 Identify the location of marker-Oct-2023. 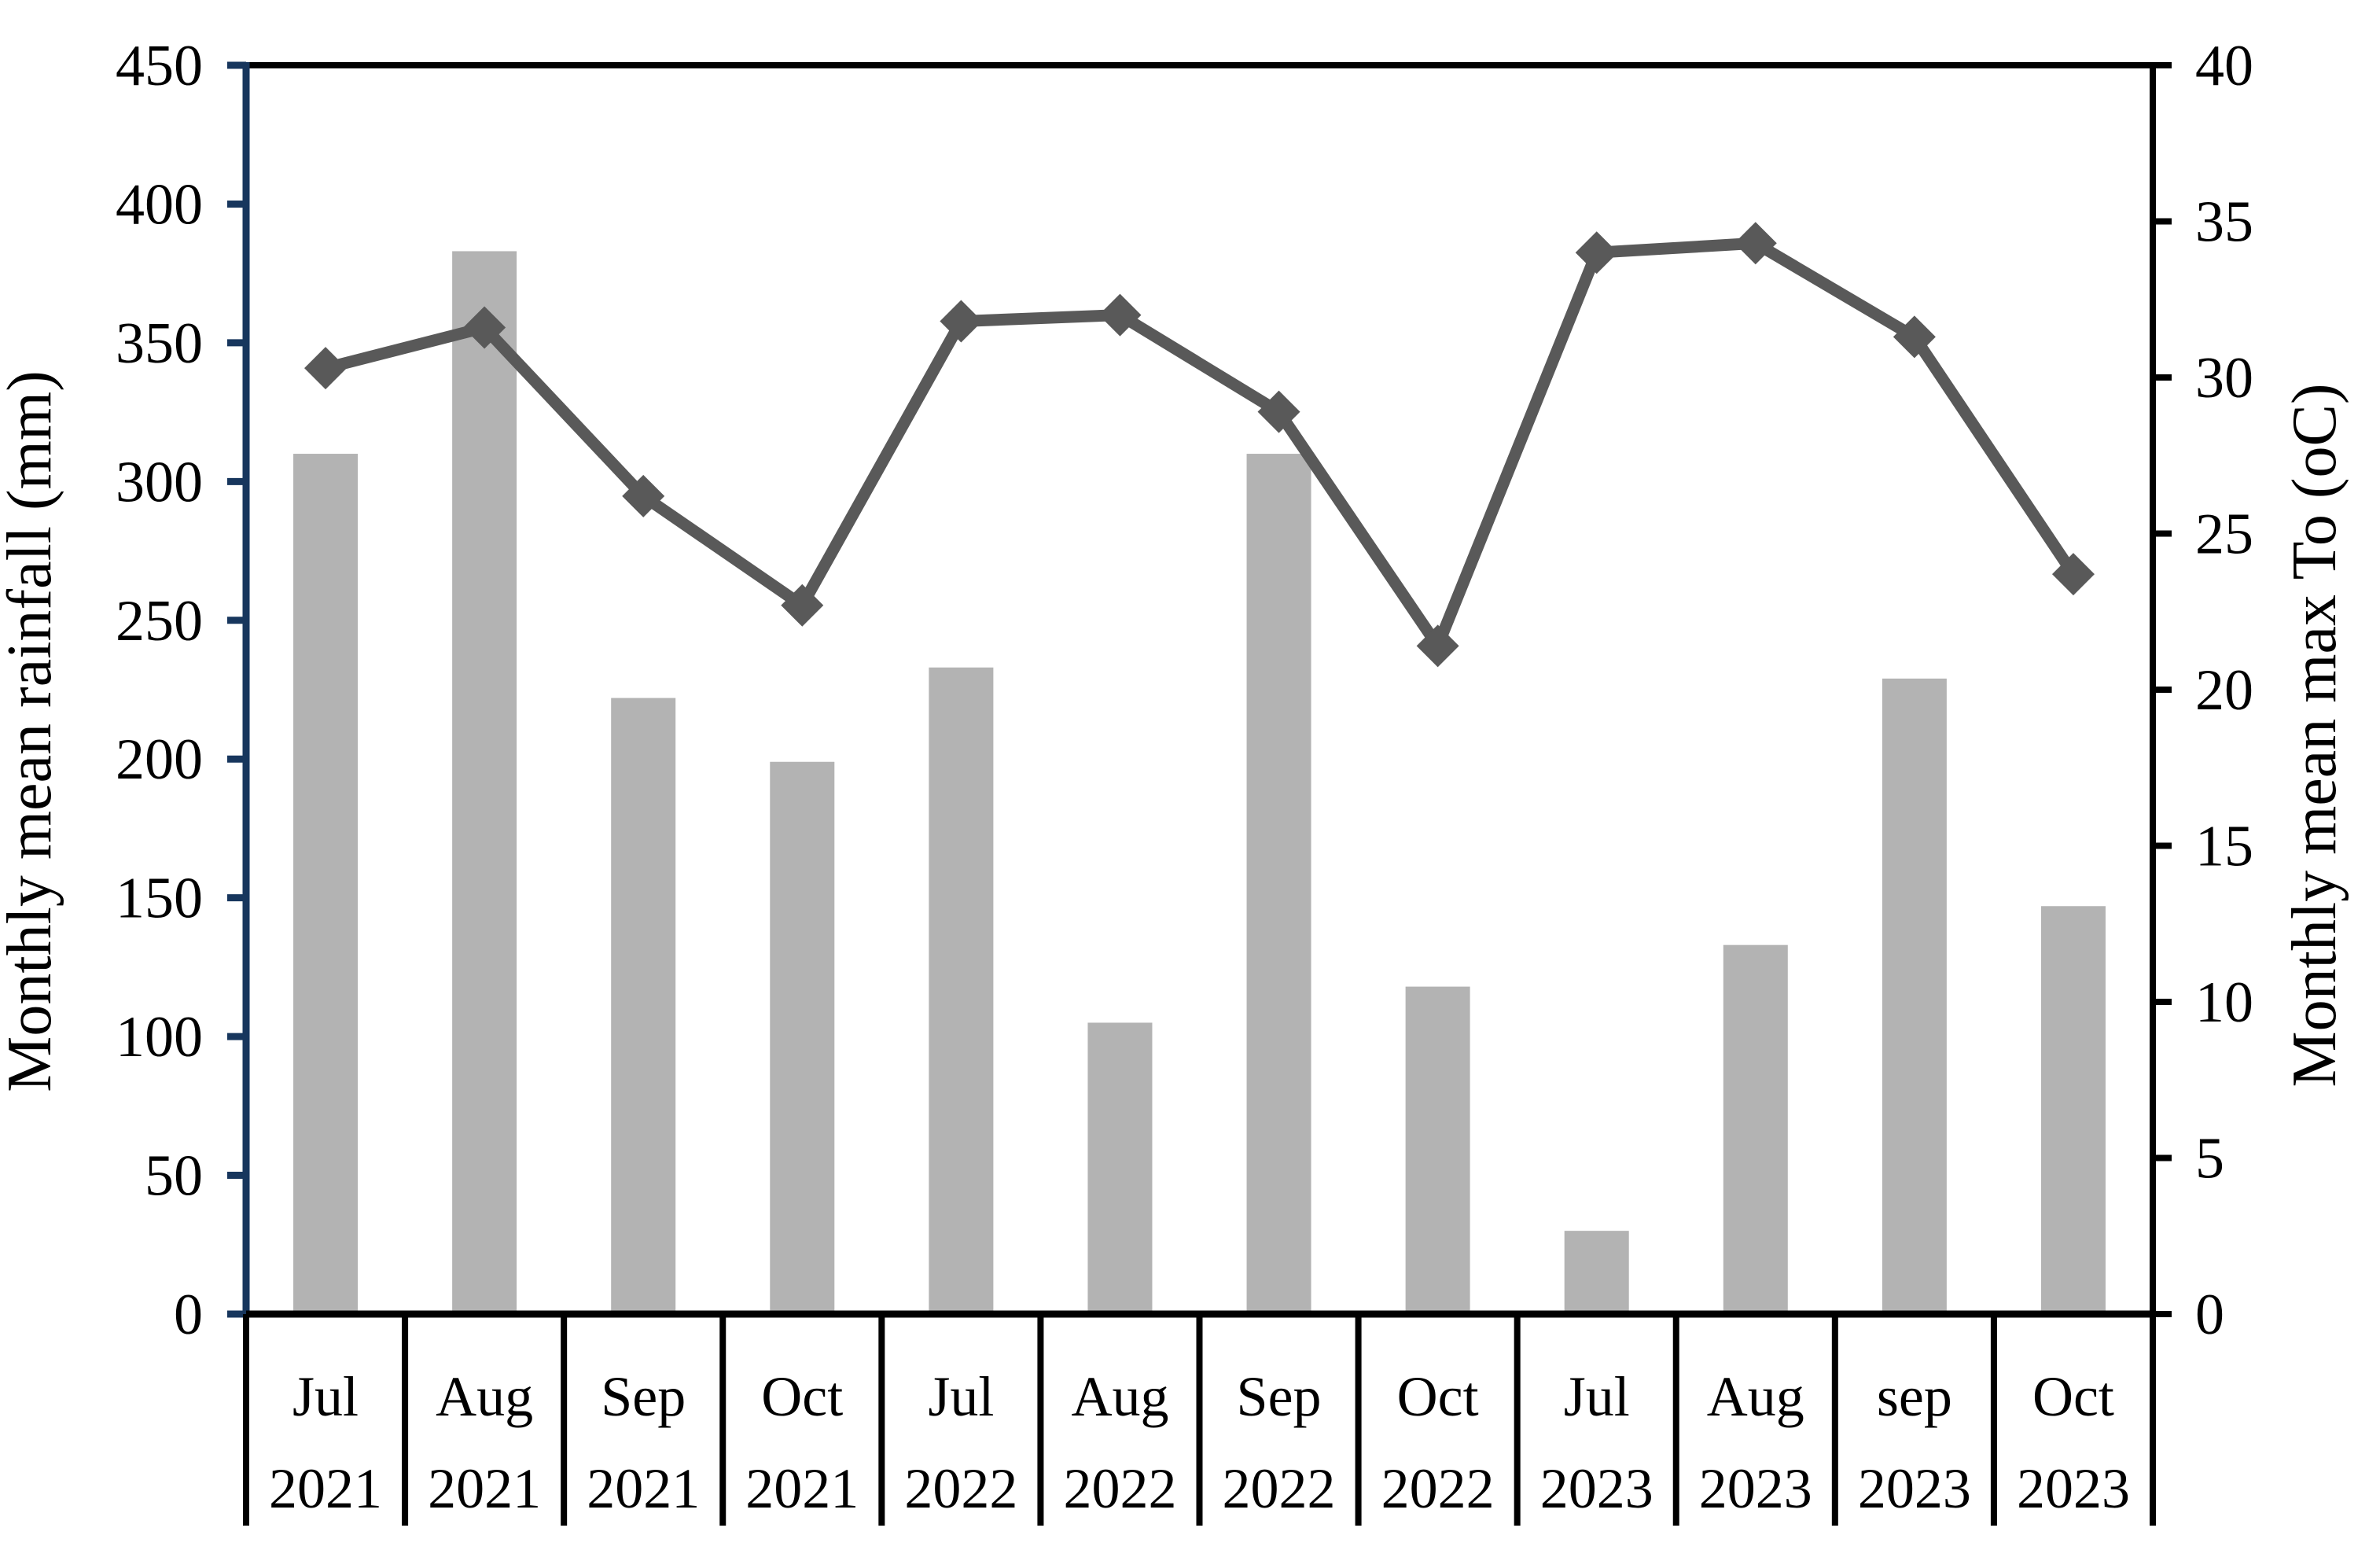
(2073, 575).